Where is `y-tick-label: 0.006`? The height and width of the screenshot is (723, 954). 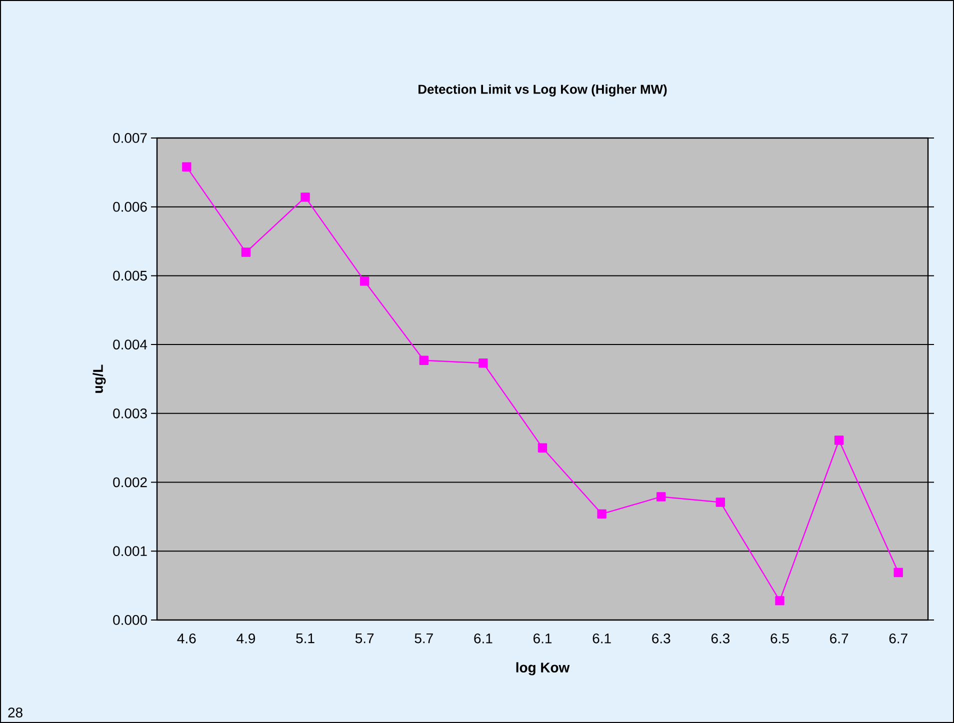 y-tick-label: 0.006 is located at coordinates (130, 207).